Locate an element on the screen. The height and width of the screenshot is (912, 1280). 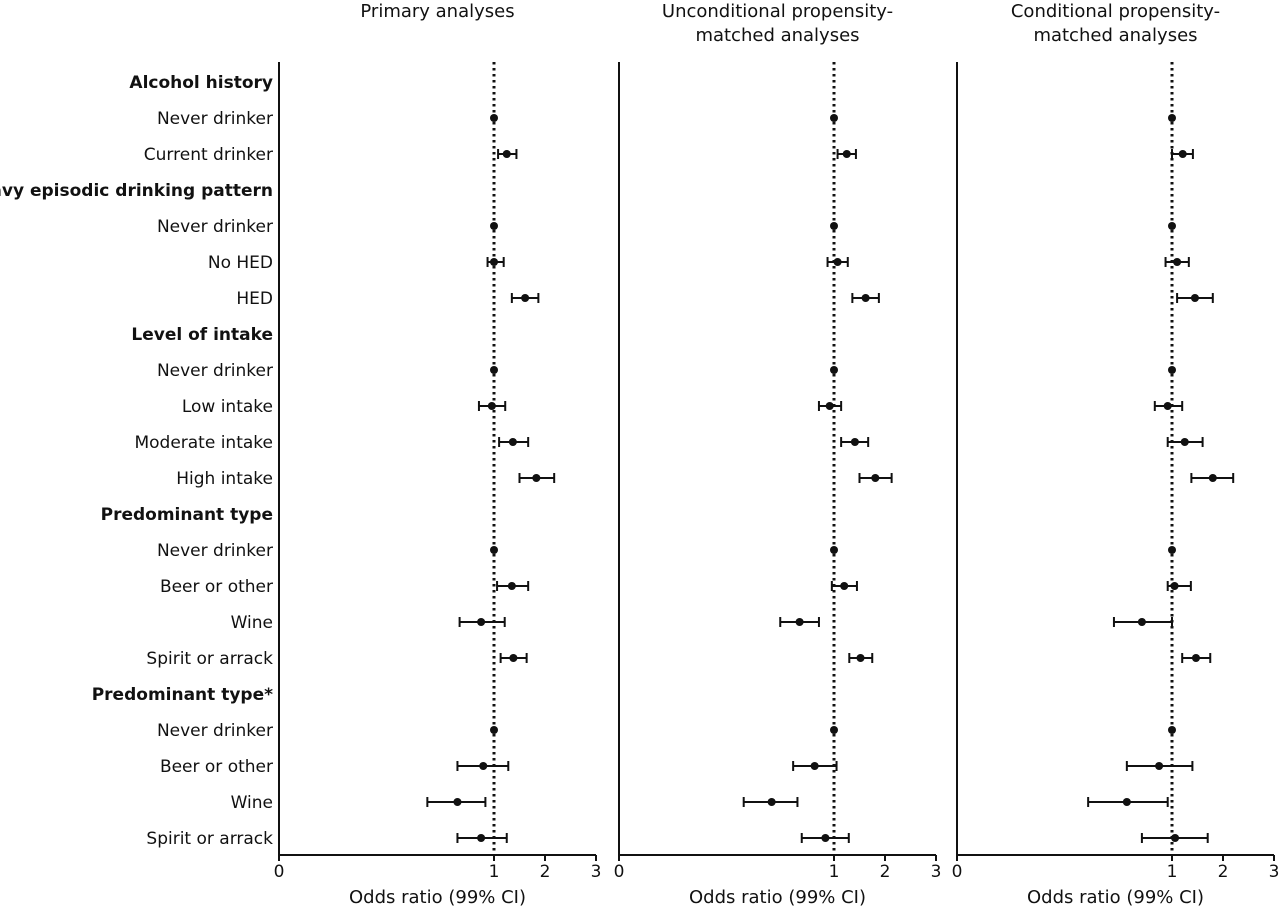
panel-title: Conditional propensity- is located at coordinates (1115, 11).